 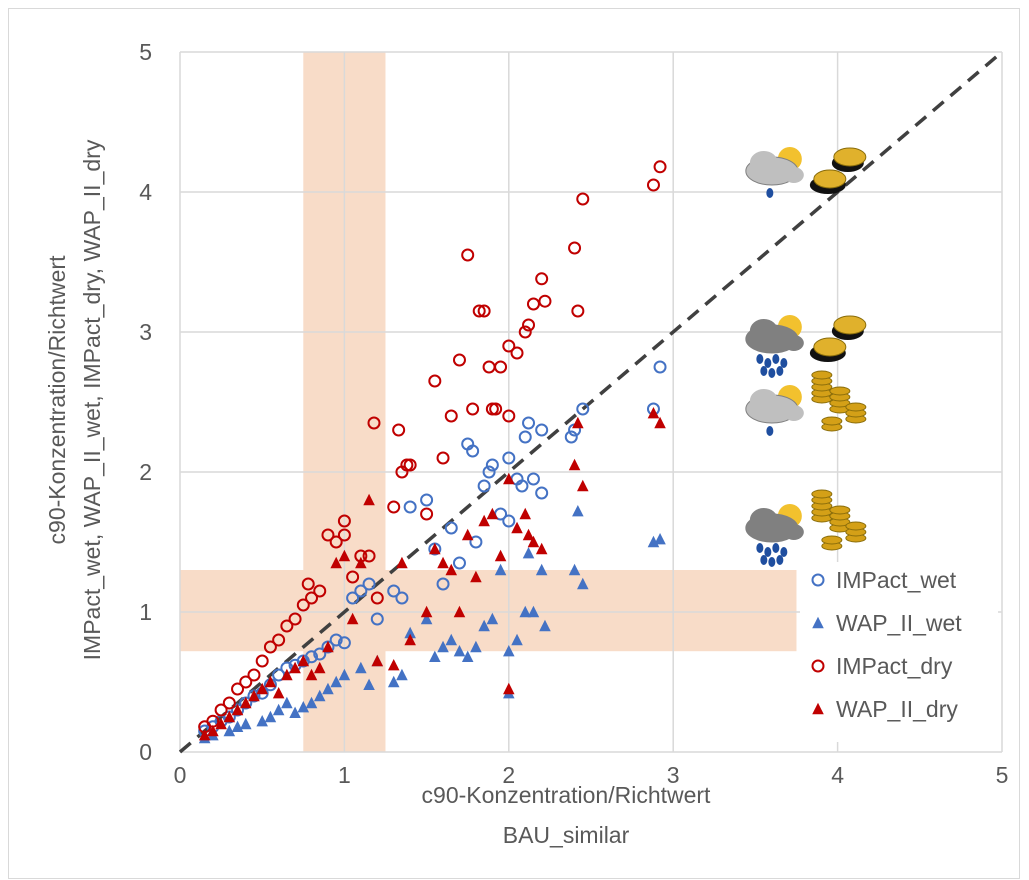 I want to click on legend-label-wap-ii-dry: WAP_II_dry, so click(x=897, y=709).